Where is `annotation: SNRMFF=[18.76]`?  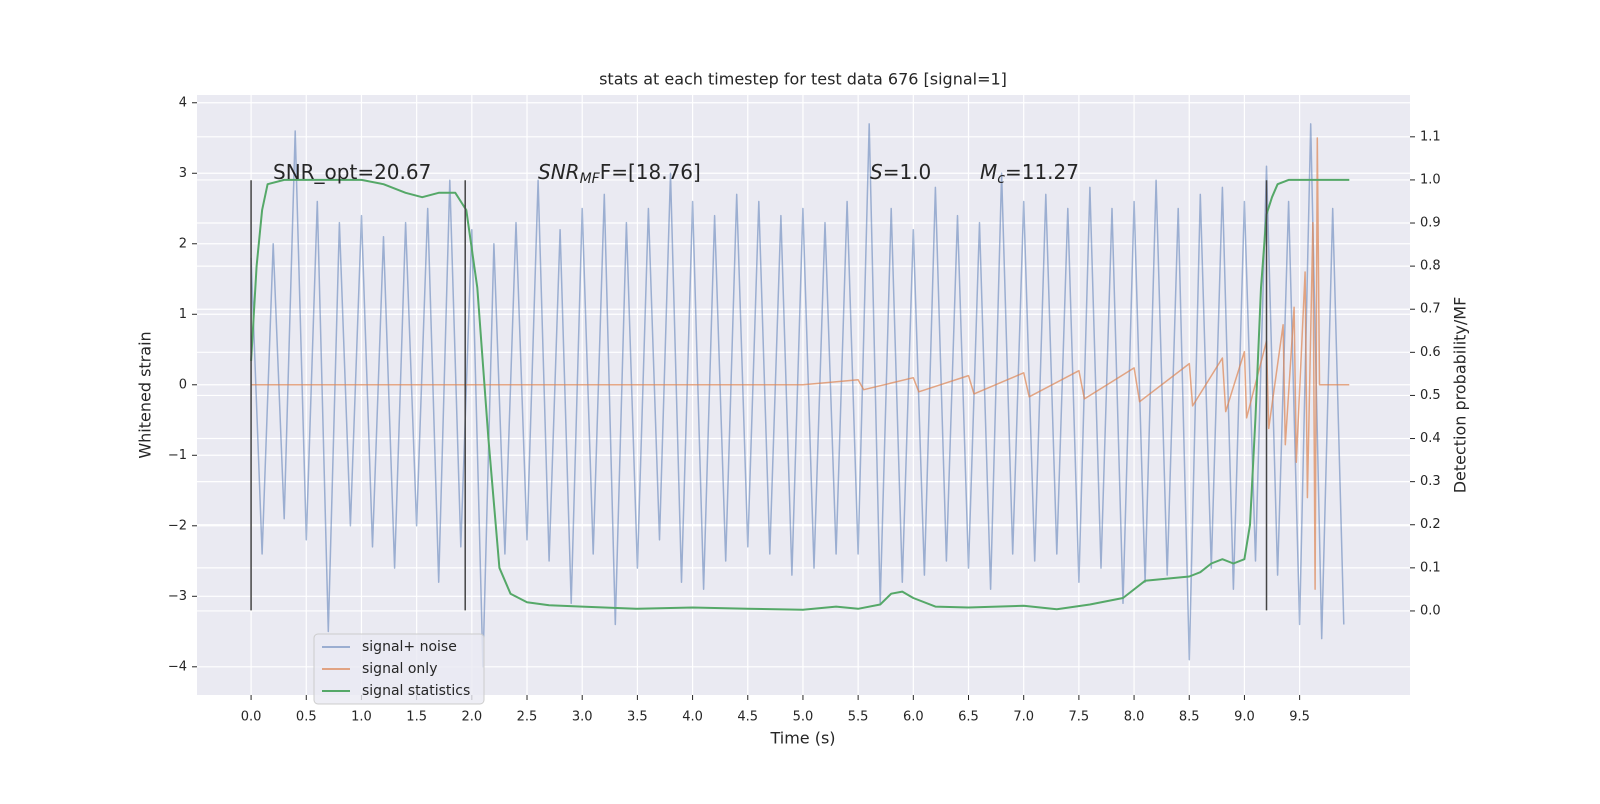 annotation: SNRMFF=[18.76] is located at coordinates (619, 174).